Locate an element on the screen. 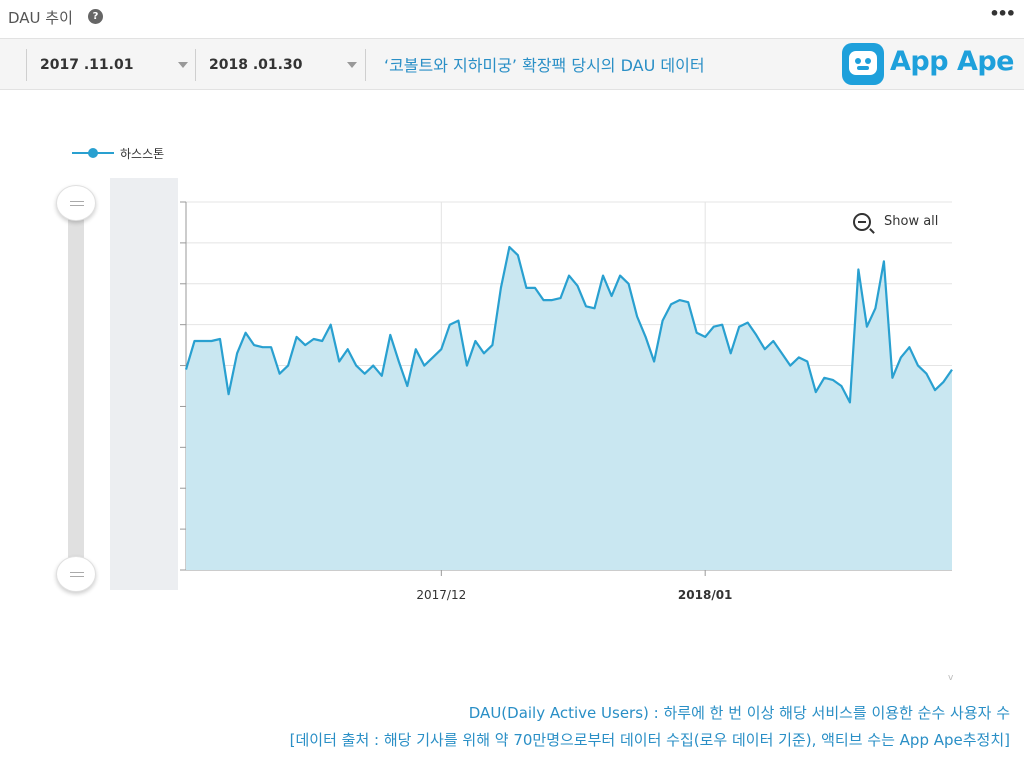 The width and height of the screenshot is (1024, 761). start-date-select: 2017 .11.01 is located at coordinates (111, 65).